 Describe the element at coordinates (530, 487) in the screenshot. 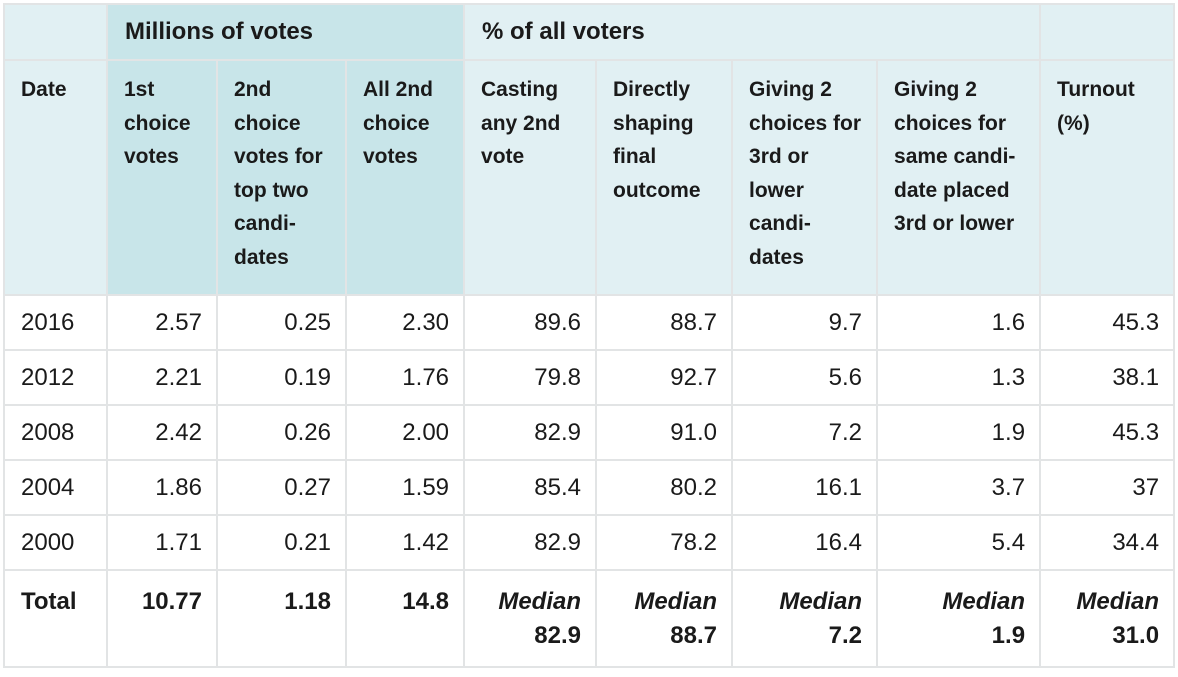

I see `cell-casting-second: 85.4` at that location.